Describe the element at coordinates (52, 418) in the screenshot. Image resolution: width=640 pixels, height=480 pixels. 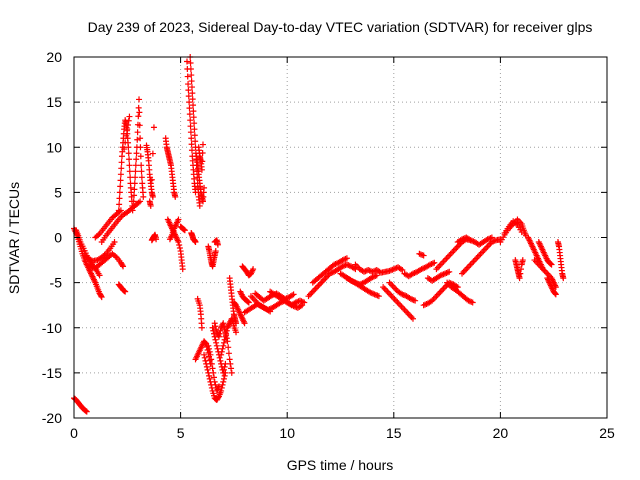
I see `y-tick-label: -20` at that location.